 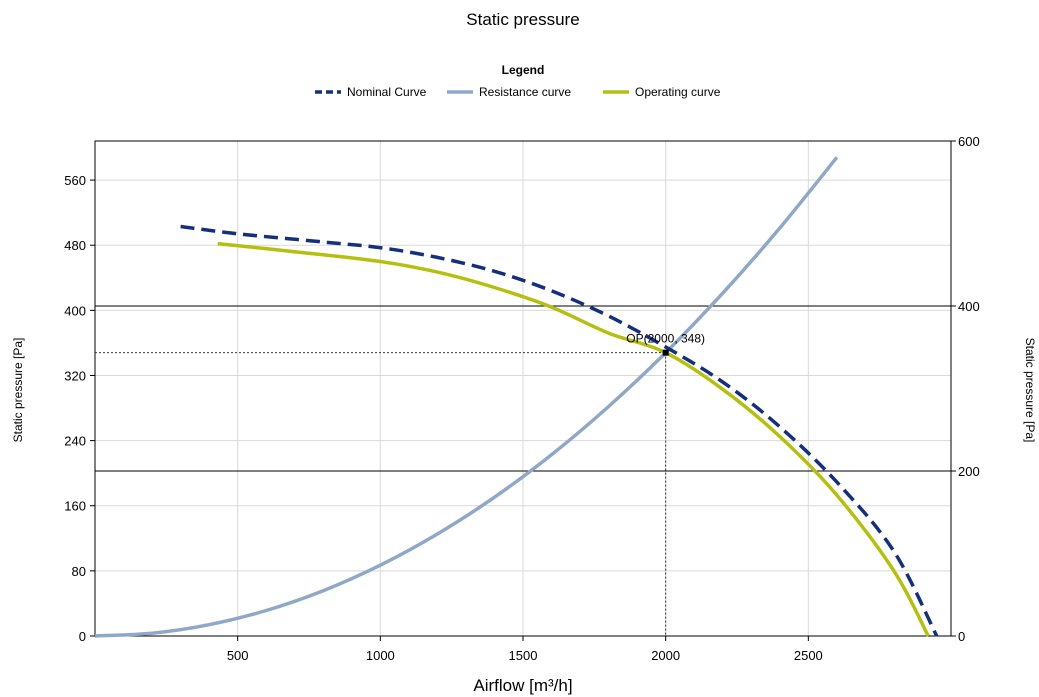 What do you see at coordinates (82, 636) in the screenshot?
I see `y-left-tick-label: 0` at bounding box center [82, 636].